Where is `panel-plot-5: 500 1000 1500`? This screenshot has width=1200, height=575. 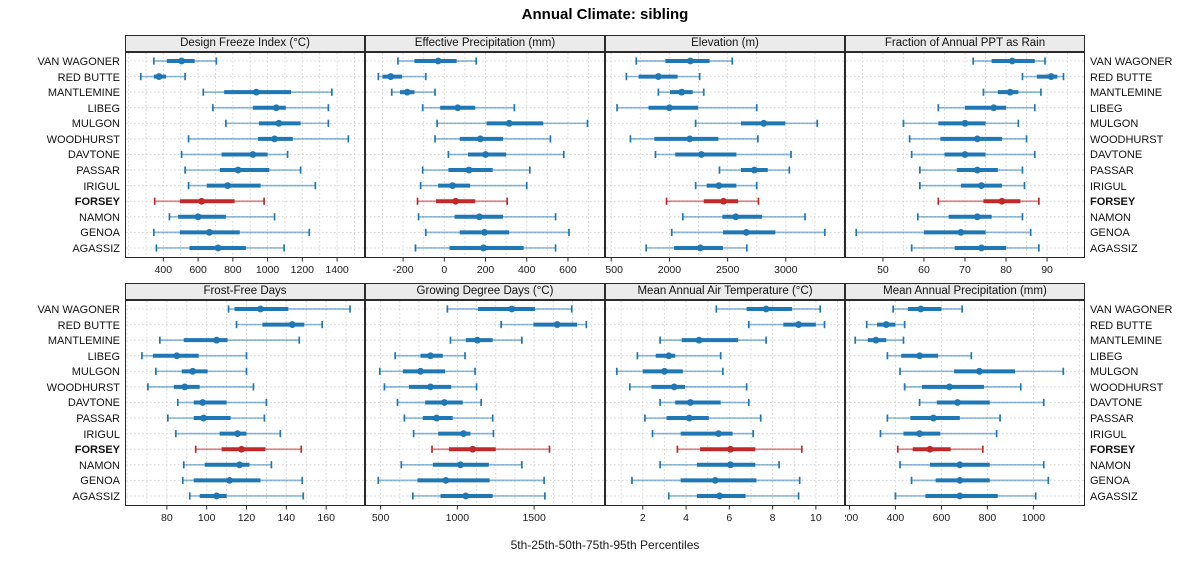
panel-plot-5: 500 1000 1500 is located at coordinates (485, 412).